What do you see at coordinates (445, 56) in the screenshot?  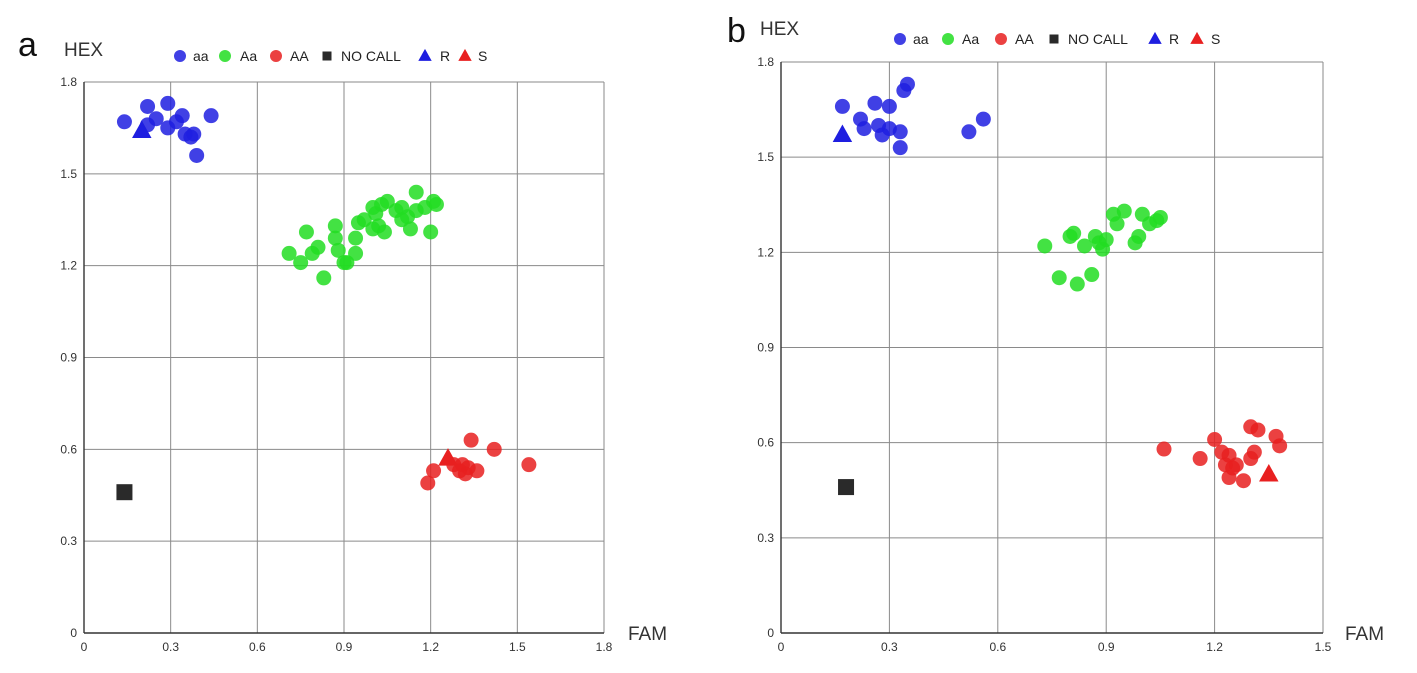 I see `legend-label-r: R` at bounding box center [445, 56].